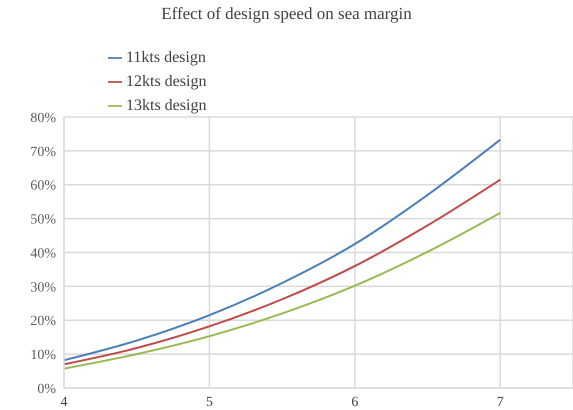 The width and height of the screenshot is (573, 410). What do you see at coordinates (43, 118) in the screenshot?
I see `y-tick-label: 80%` at bounding box center [43, 118].